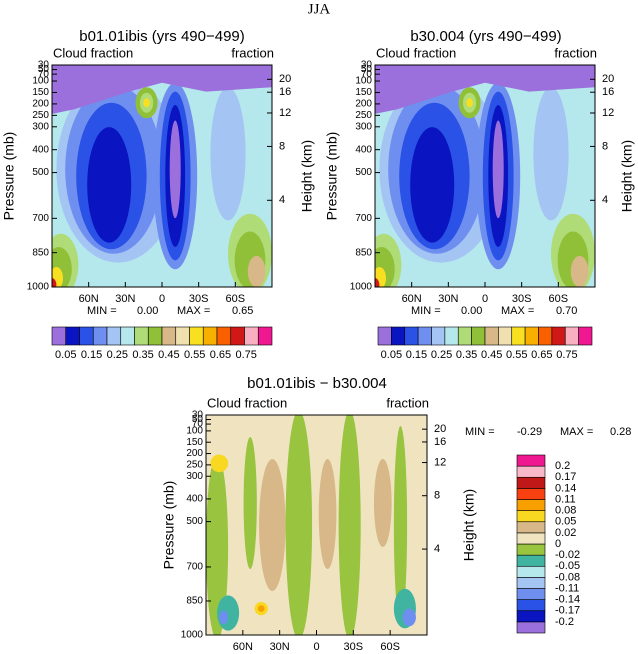 The height and width of the screenshot is (654, 638). Describe the element at coordinates (391, 355) in the screenshot. I see `colorbar-label: 0.05` at that location.